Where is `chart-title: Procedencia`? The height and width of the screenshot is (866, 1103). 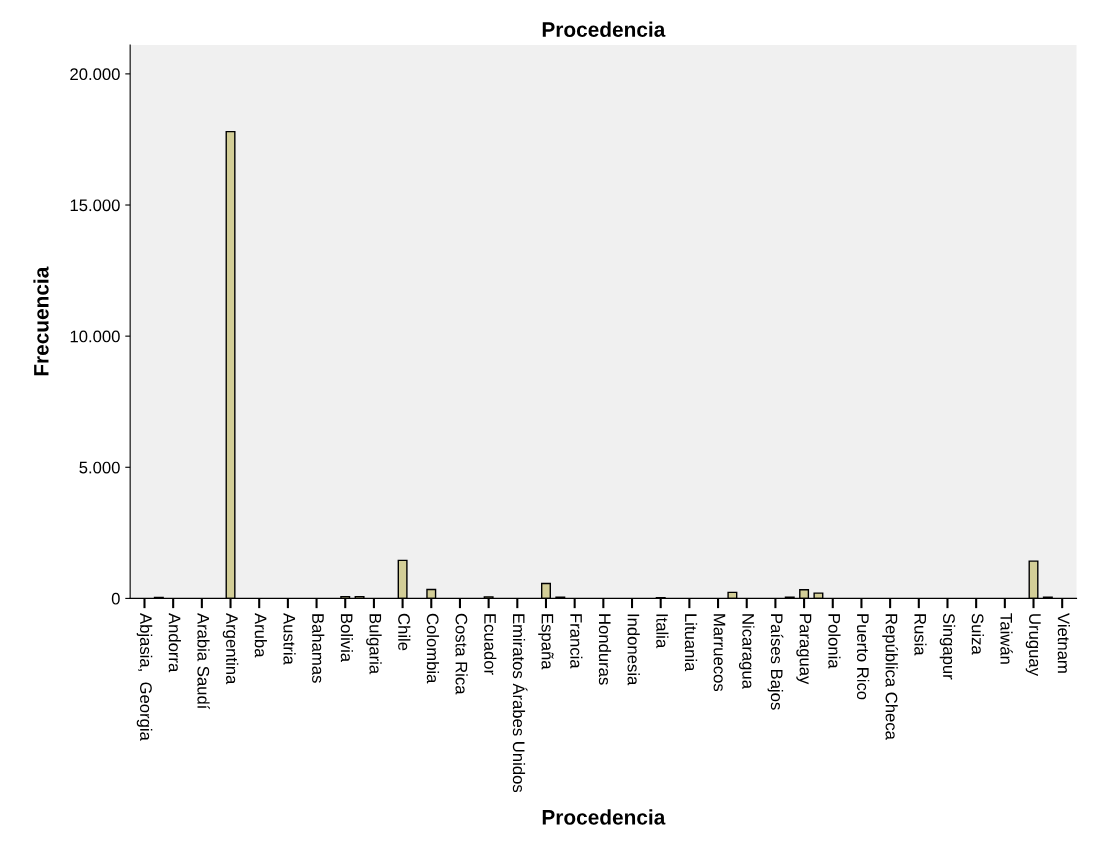 chart-title: Procedencia is located at coordinates (604, 29).